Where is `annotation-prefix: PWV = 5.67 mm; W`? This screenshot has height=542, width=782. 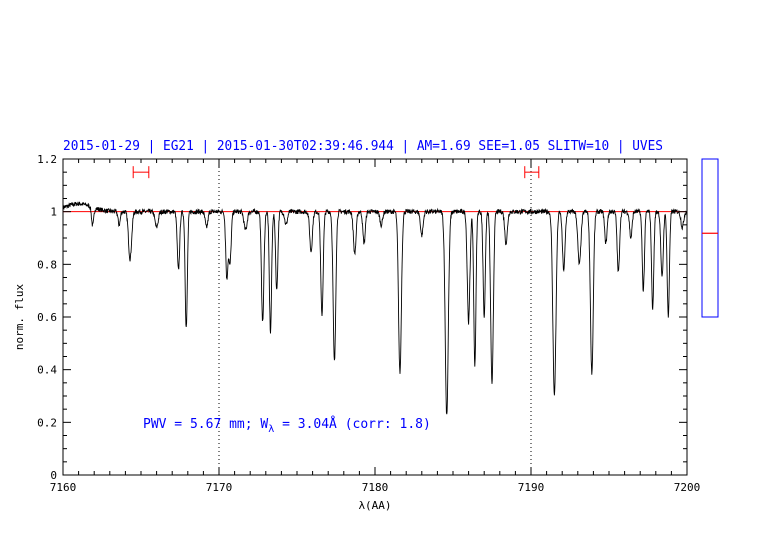
annotation-prefix: PWV = 5.67 mm; W is located at coordinates (205, 424).